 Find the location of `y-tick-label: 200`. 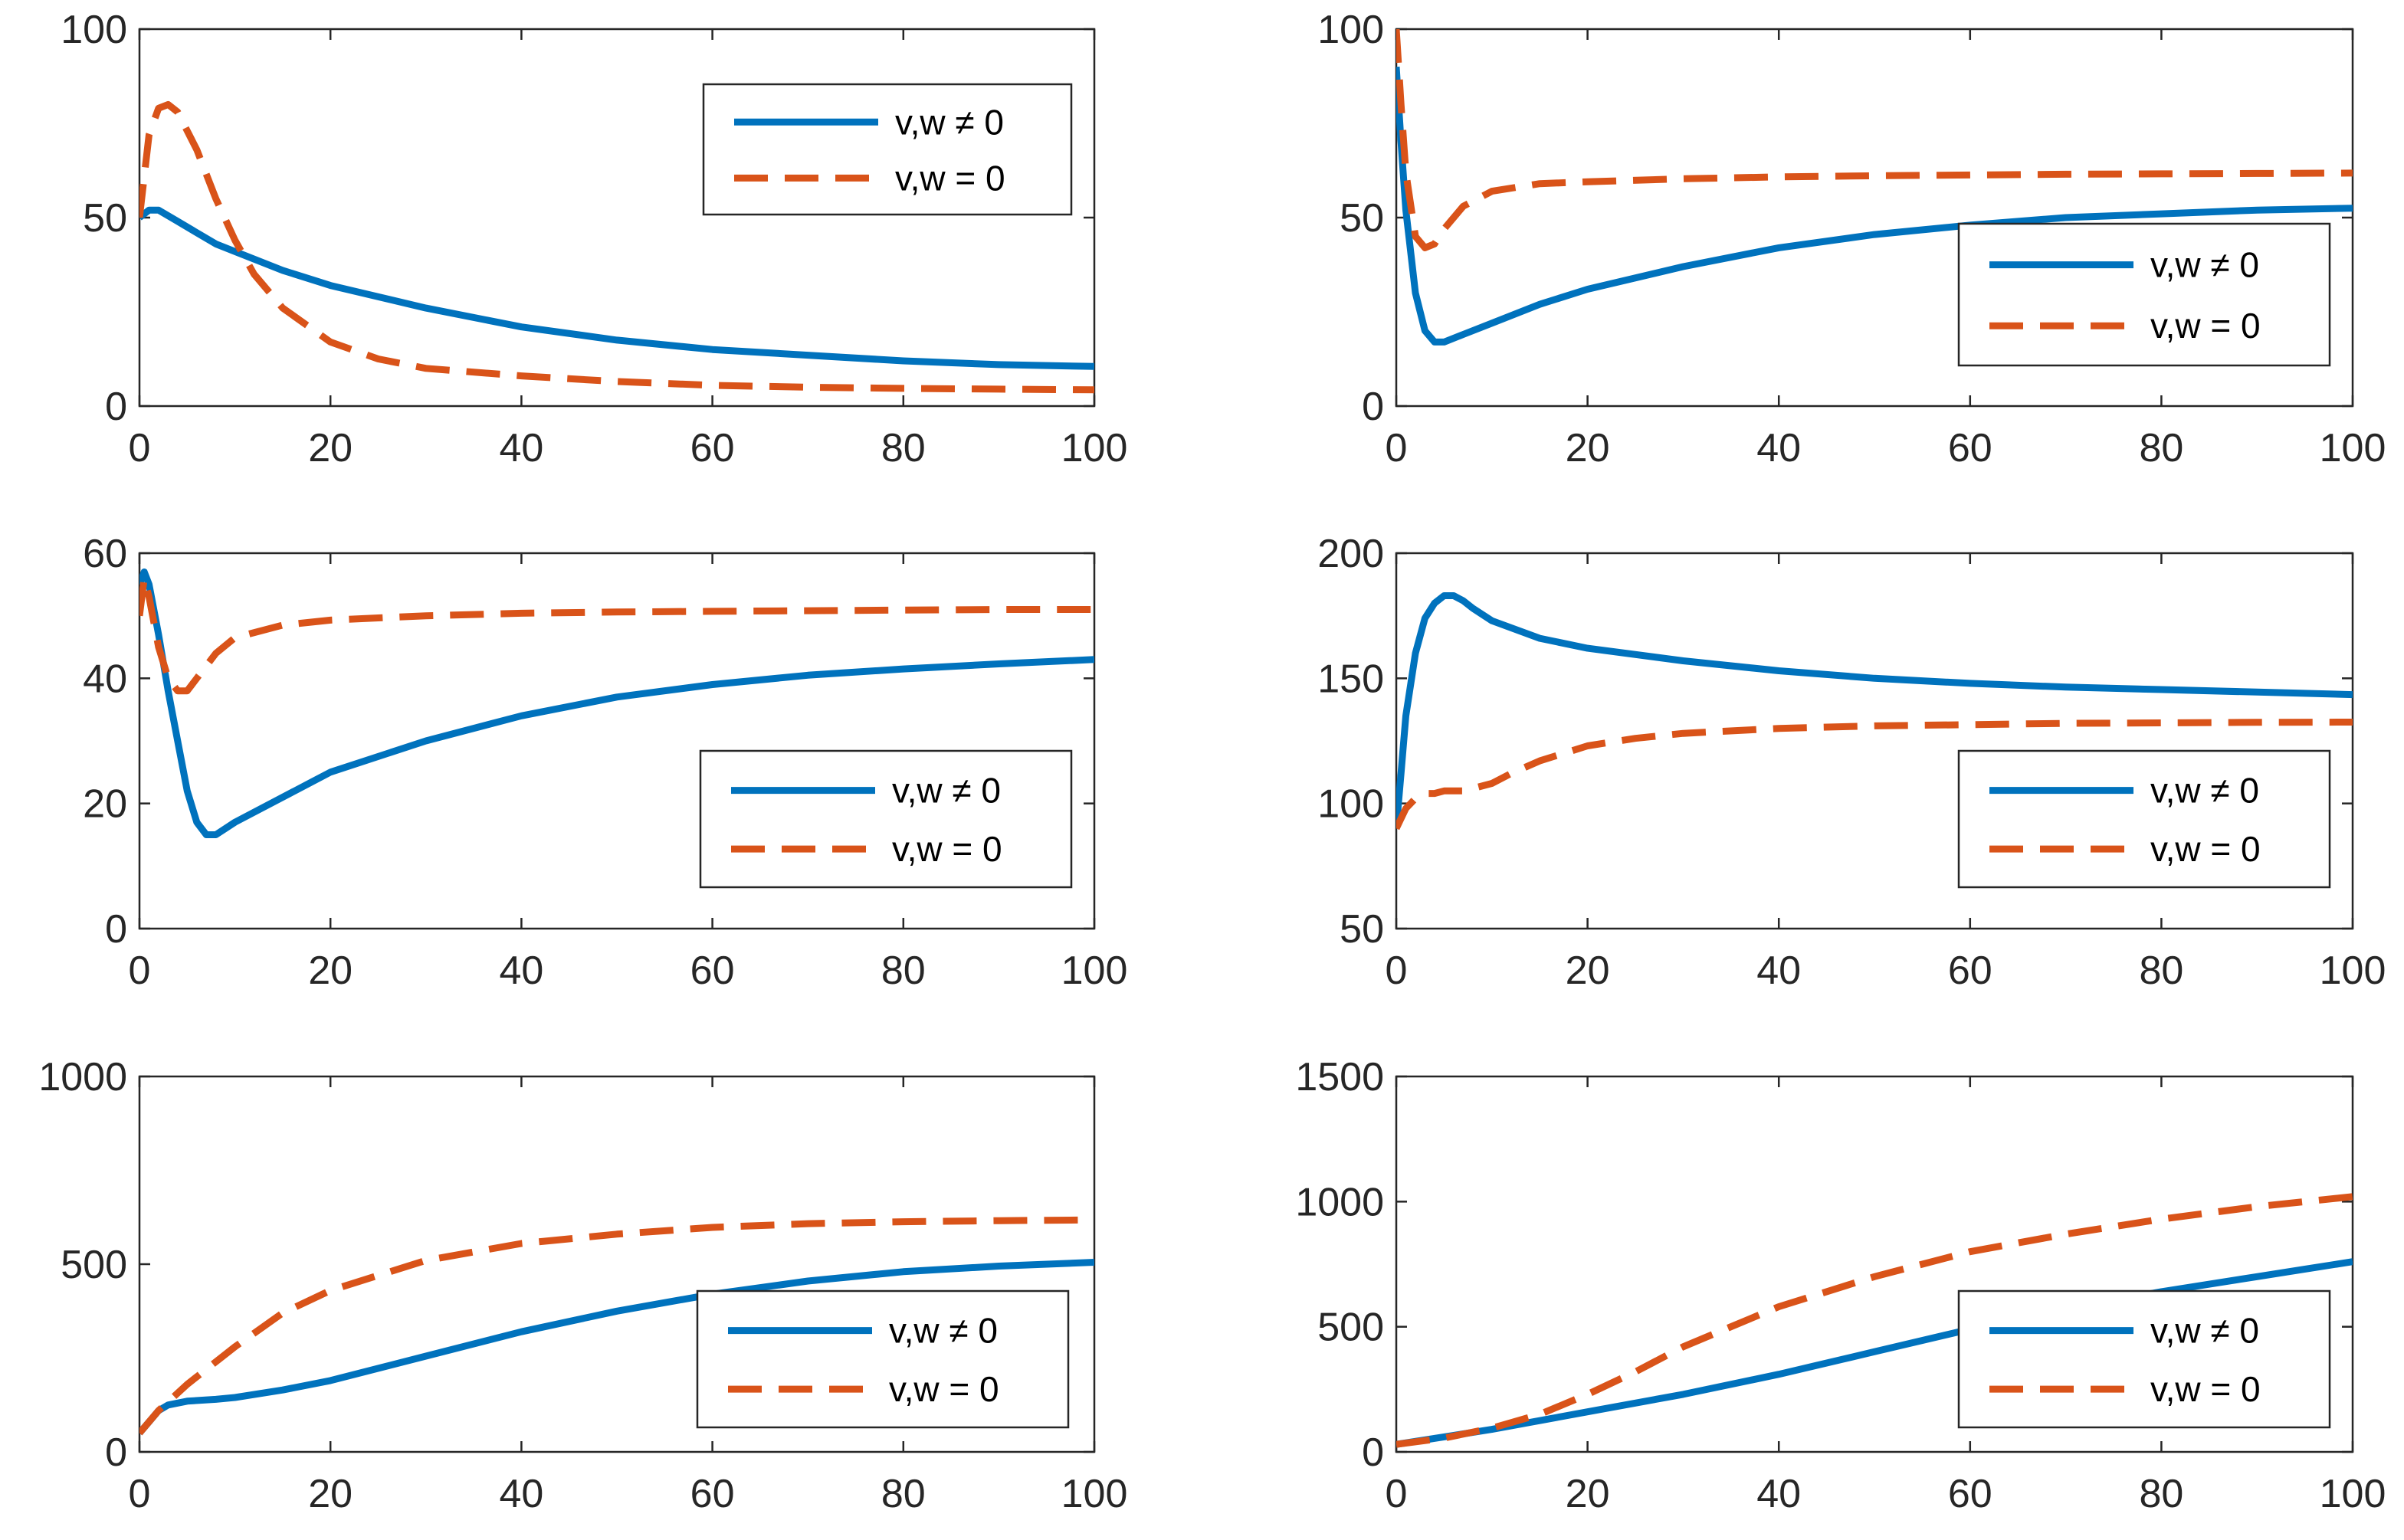

y-tick-label: 200 is located at coordinates (1350, 554).